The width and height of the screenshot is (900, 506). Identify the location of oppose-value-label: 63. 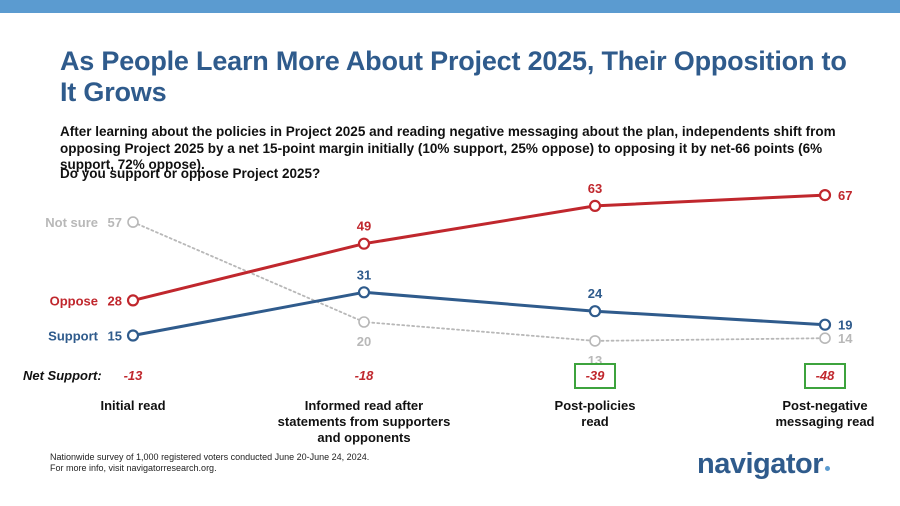
(595, 188).